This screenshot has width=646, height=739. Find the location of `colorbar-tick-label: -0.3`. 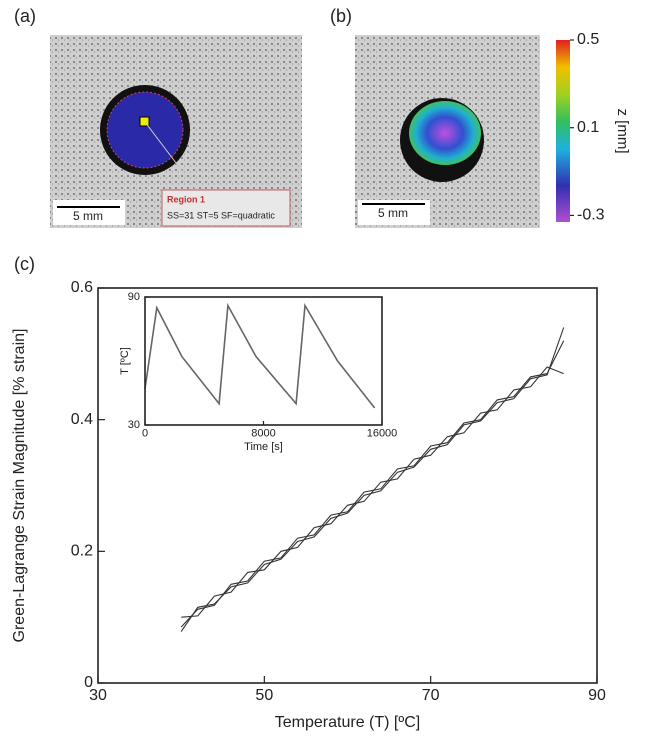

colorbar-tick-label: -0.3 is located at coordinates (591, 215).